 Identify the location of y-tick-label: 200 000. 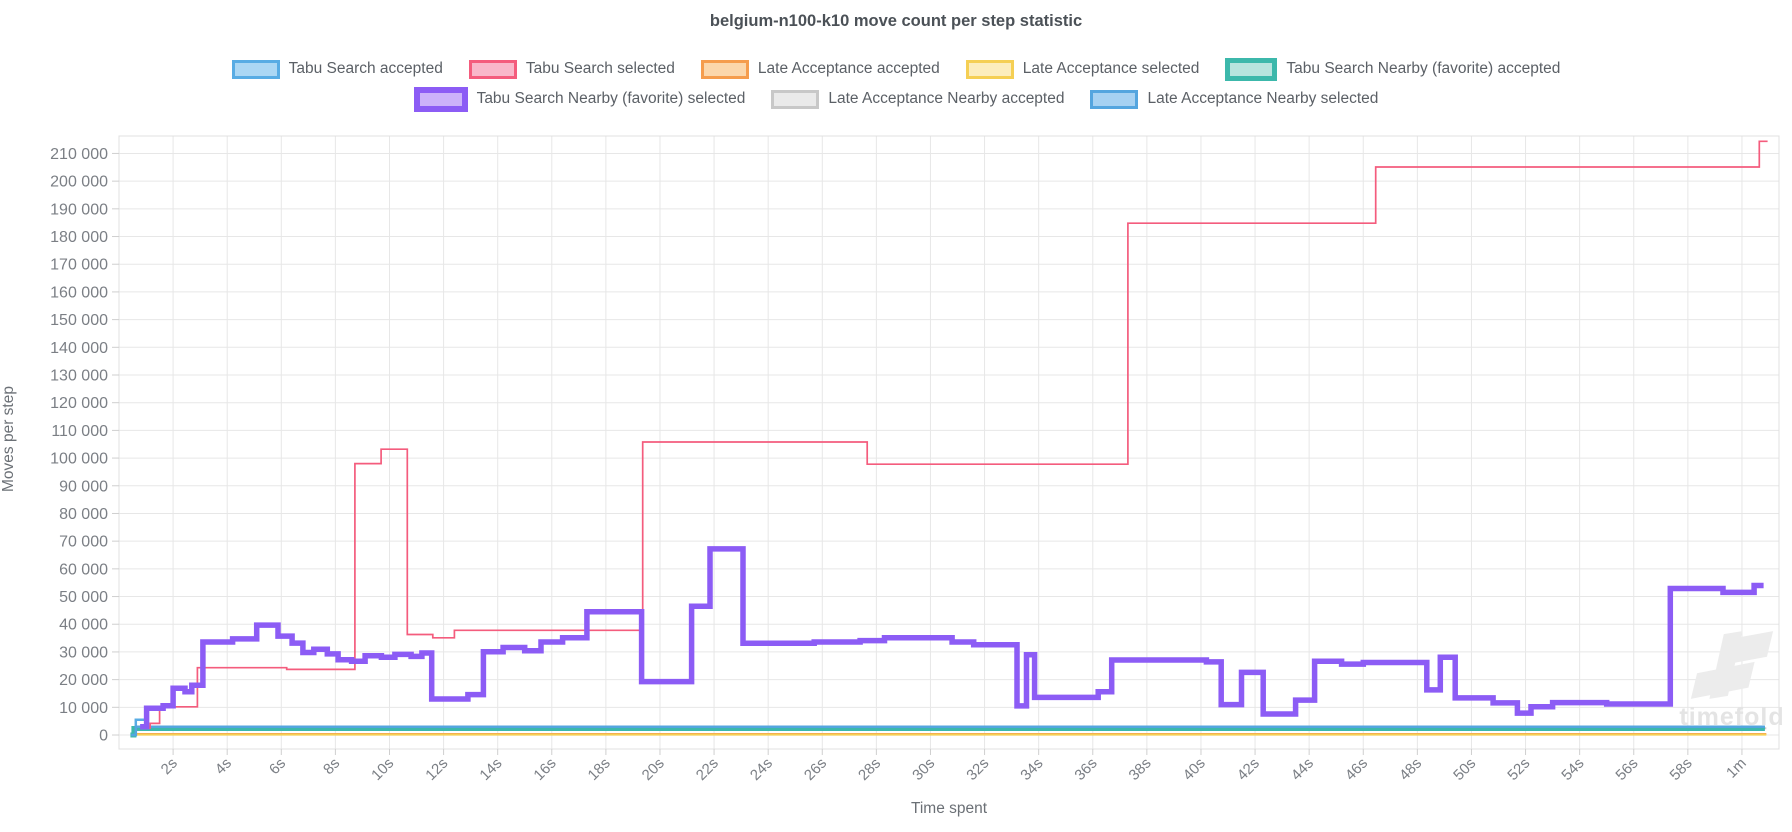
(79, 182).